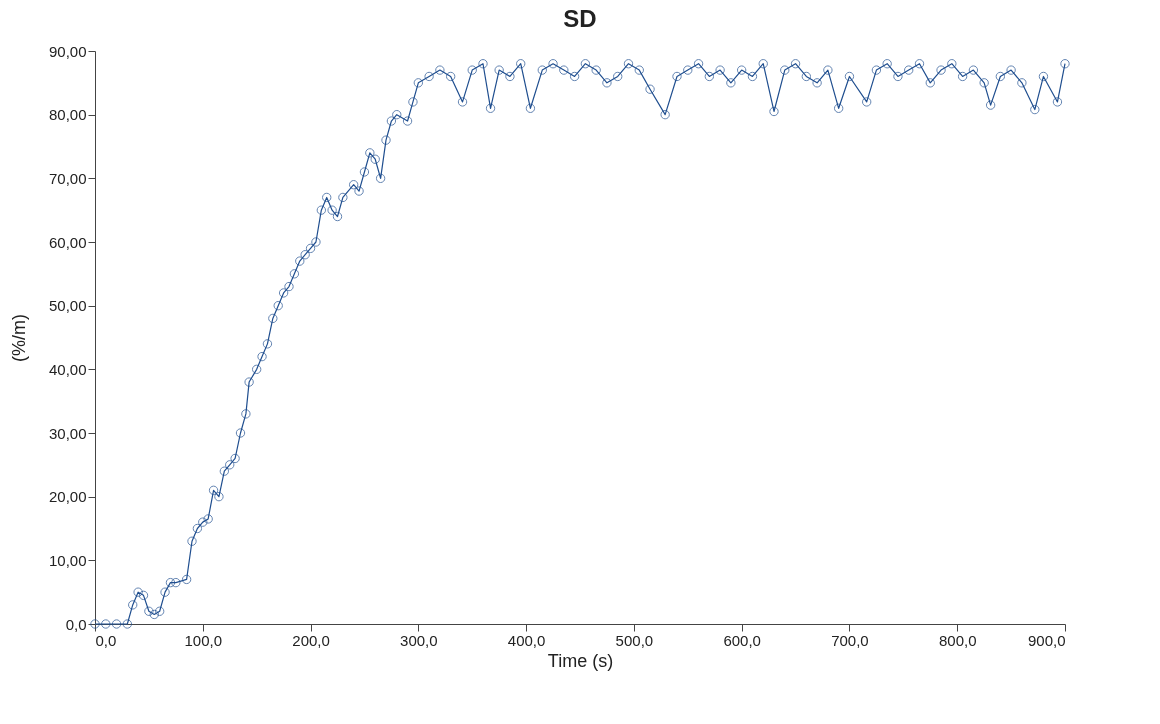  I want to click on y-tick-label: 70,00, so click(67, 178).